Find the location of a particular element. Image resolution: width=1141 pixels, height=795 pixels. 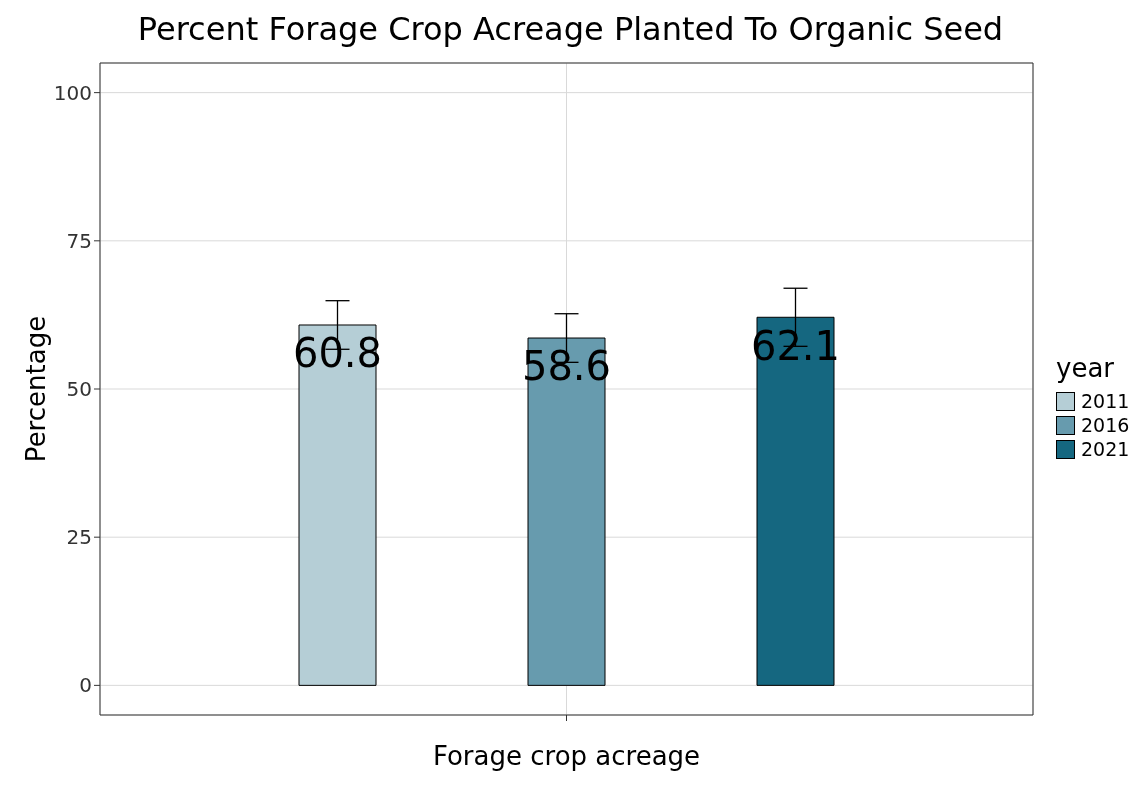

y-tick-label: 50 is located at coordinates (79, 389).